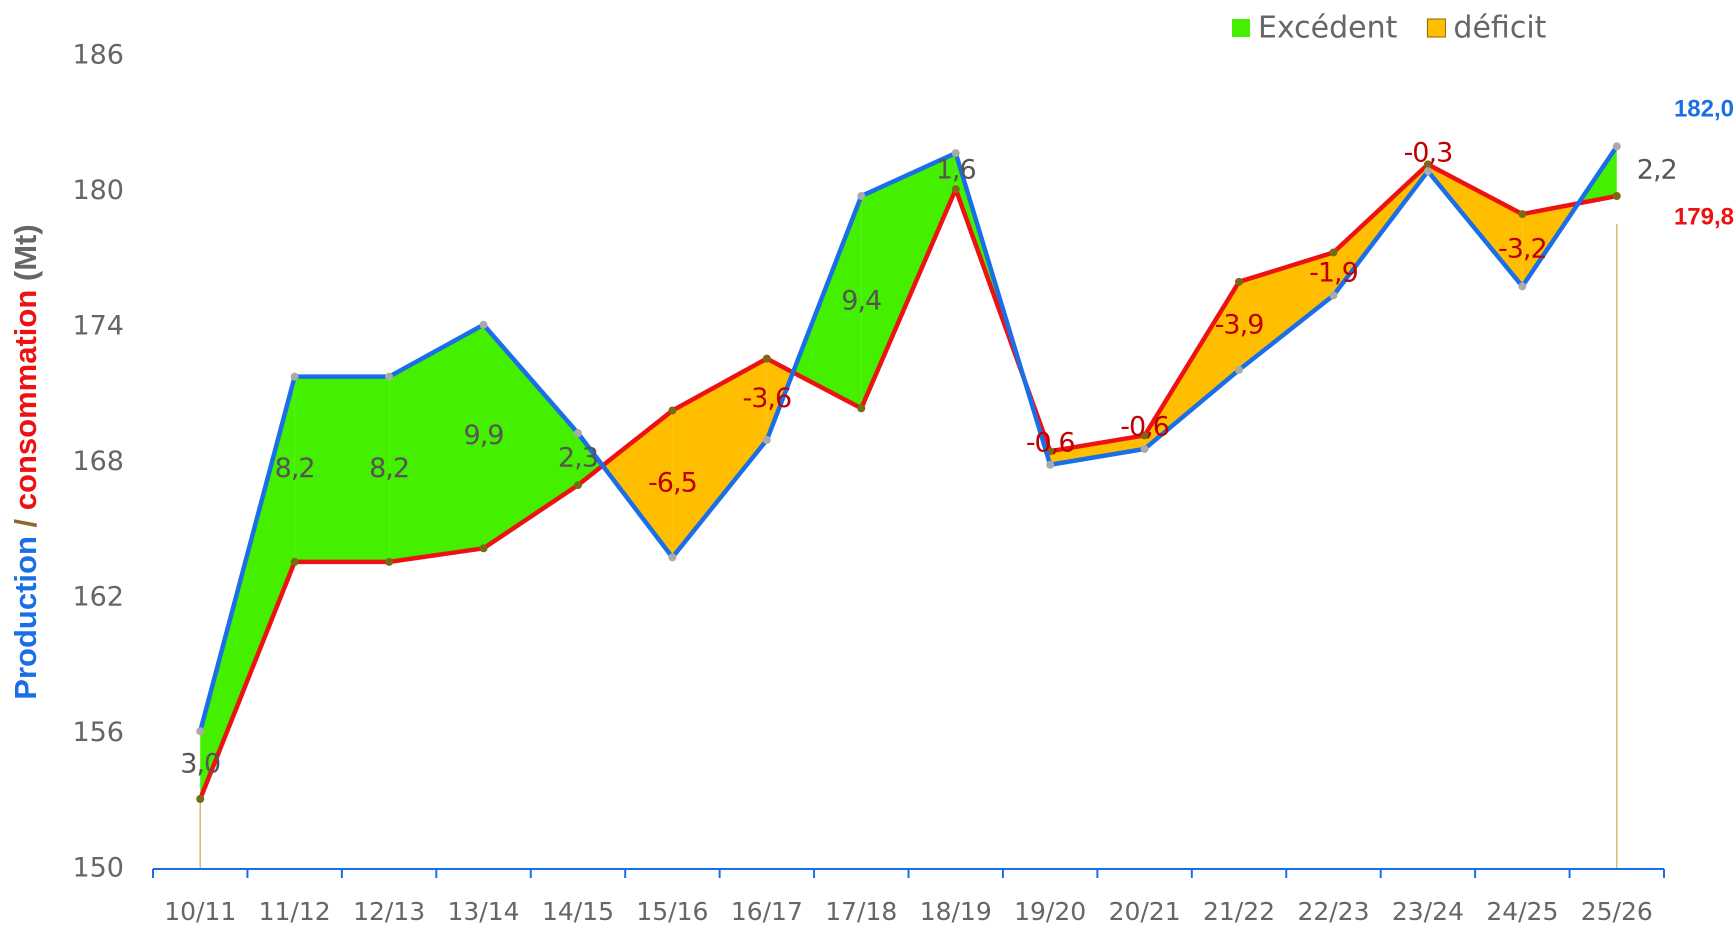 The height and width of the screenshot is (928, 1736). Describe the element at coordinates (1328, 28) in the screenshot. I see `legend-label: Excédent` at that location.